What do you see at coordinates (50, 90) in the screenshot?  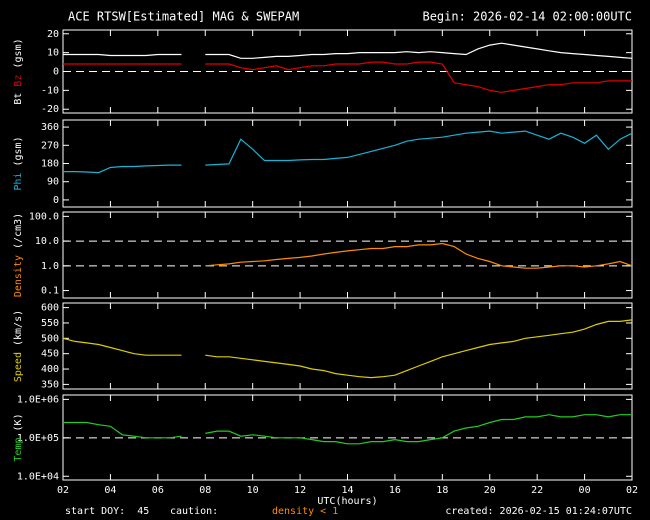 I see `y-tick-label: -10` at bounding box center [50, 90].